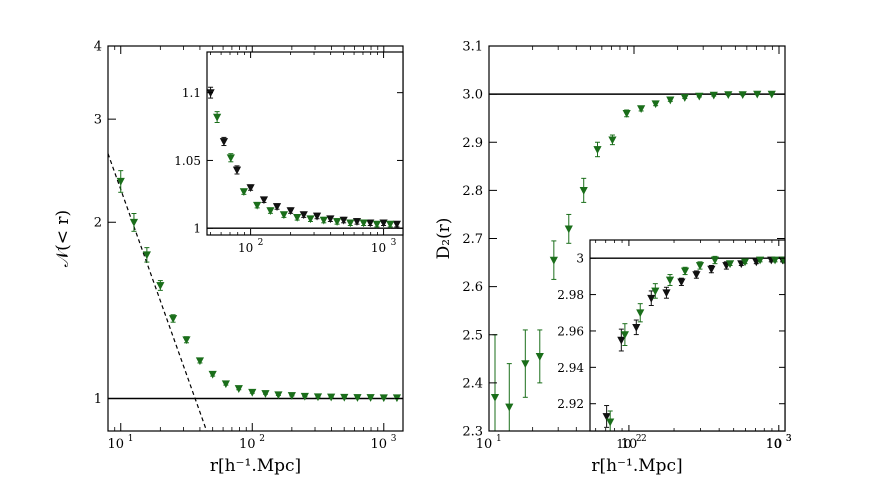 The width and height of the screenshot is (872, 480). What do you see at coordinates (570, 331) in the screenshot?
I see `y-tick-label: 2.96` at bounding box center [570, 331].